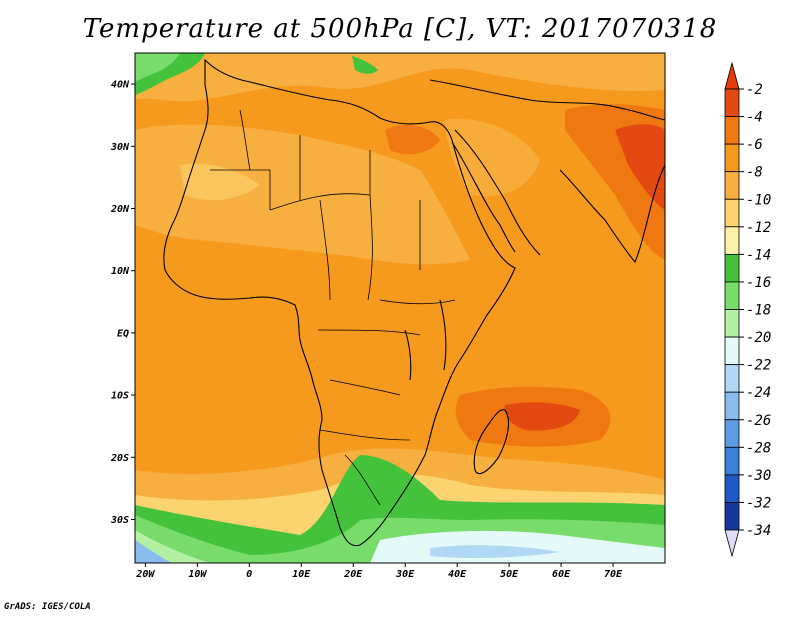 Image resolution: width=800 pixels, height=618 pixels. I want to click on x-axis: 20W 10W 0 10E 20E 30E 40E 50E 60E 70E, so click(379, 571).